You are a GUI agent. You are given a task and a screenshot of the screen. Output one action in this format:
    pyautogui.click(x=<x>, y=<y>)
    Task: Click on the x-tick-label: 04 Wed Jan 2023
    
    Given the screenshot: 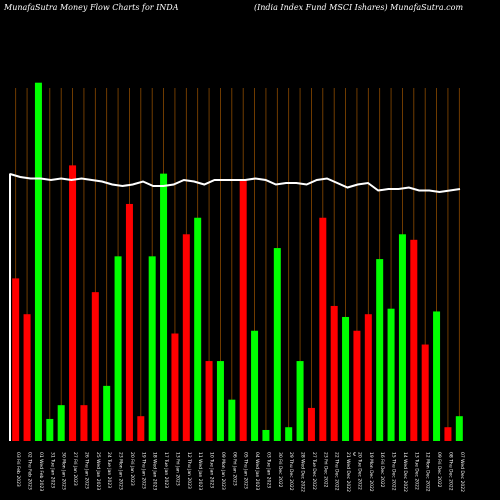 What is the action you would take?
    pyautogui.click(x=257, y=471)
    